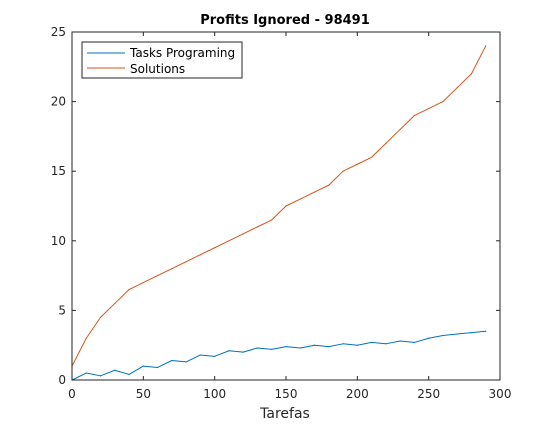  What do you see at coordinates (62, 310) in the screenshot?
I see `y-tick-label: 5` at bounding box center [62, 310].